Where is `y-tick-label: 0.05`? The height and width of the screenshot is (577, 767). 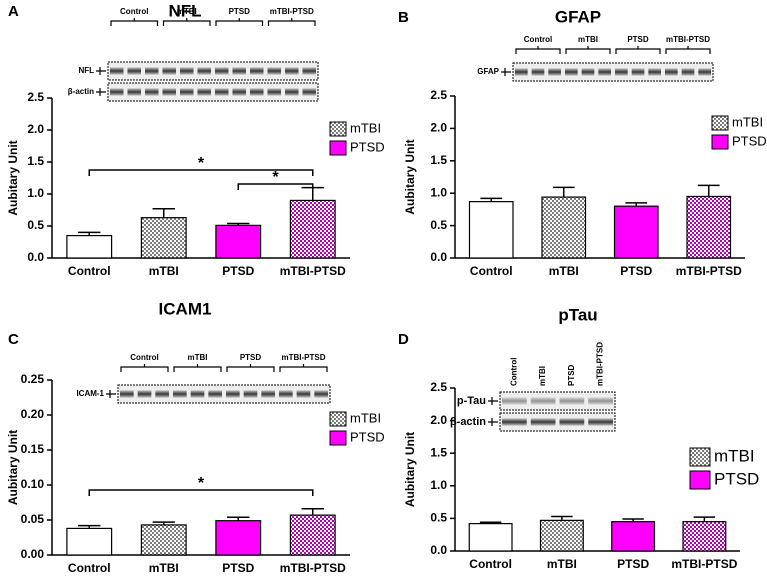 y-tick-label: 0.05 is located at coordinates (33, 519).